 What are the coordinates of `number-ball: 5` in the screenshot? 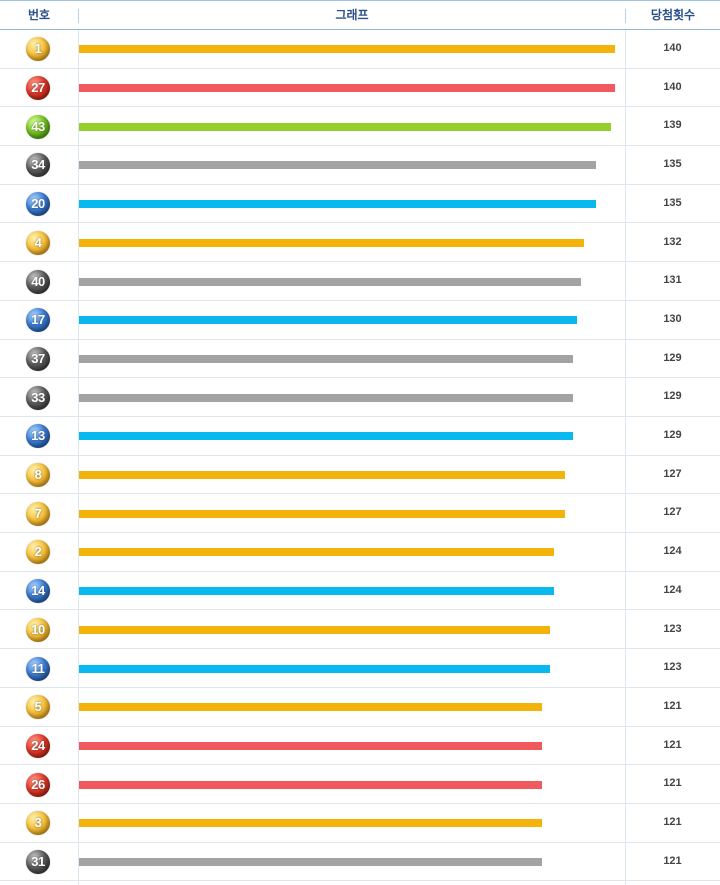 It's located at (38, 707).